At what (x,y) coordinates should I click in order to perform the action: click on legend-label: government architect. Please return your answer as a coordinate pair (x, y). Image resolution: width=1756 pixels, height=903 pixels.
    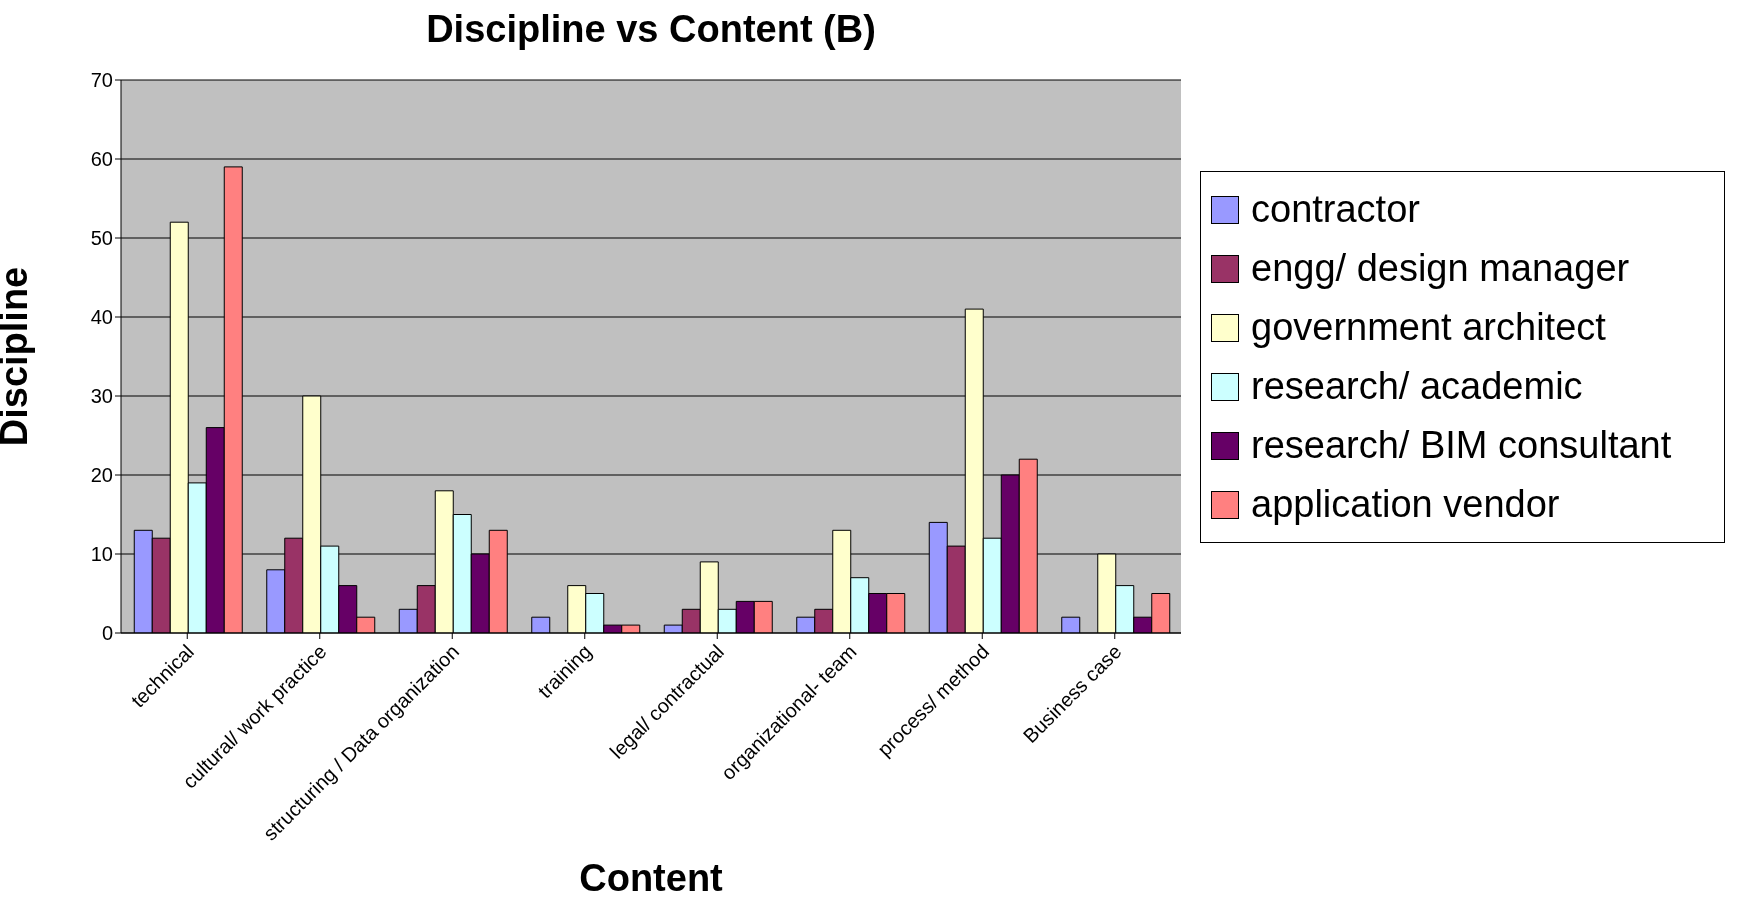
    Looking at the image, I should click on (1428, 327).